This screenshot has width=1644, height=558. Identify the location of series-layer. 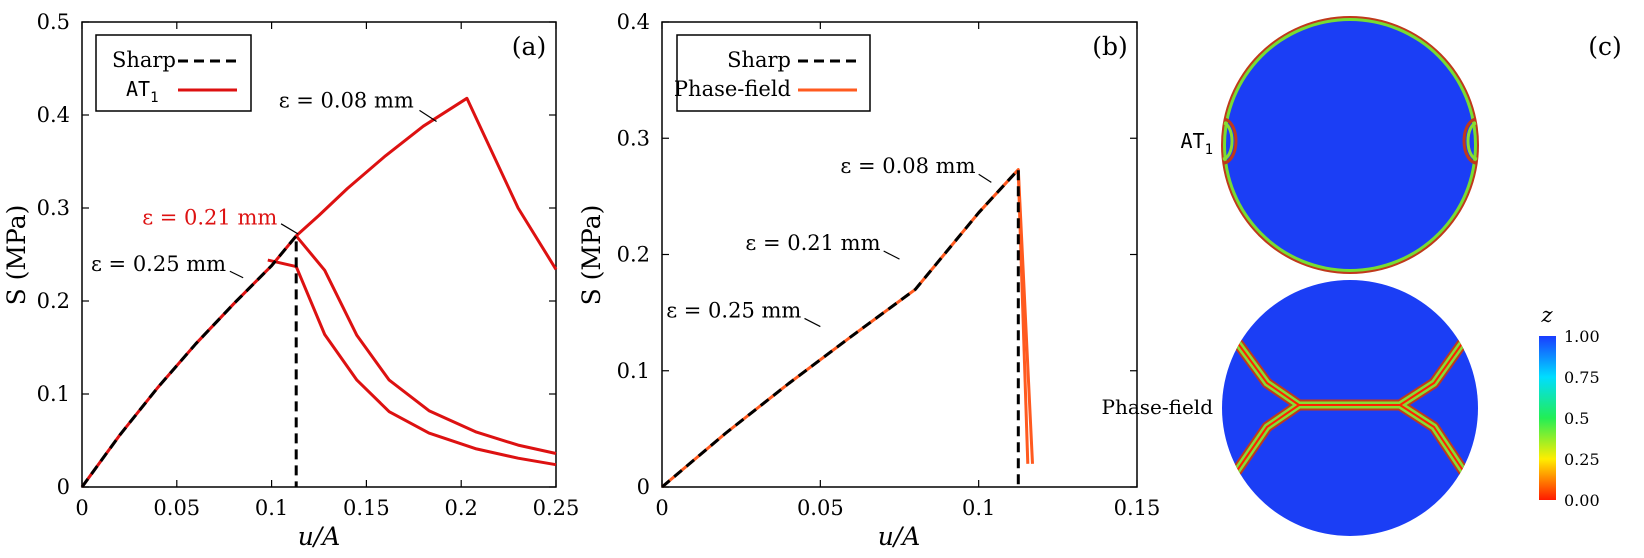
(847, 328).